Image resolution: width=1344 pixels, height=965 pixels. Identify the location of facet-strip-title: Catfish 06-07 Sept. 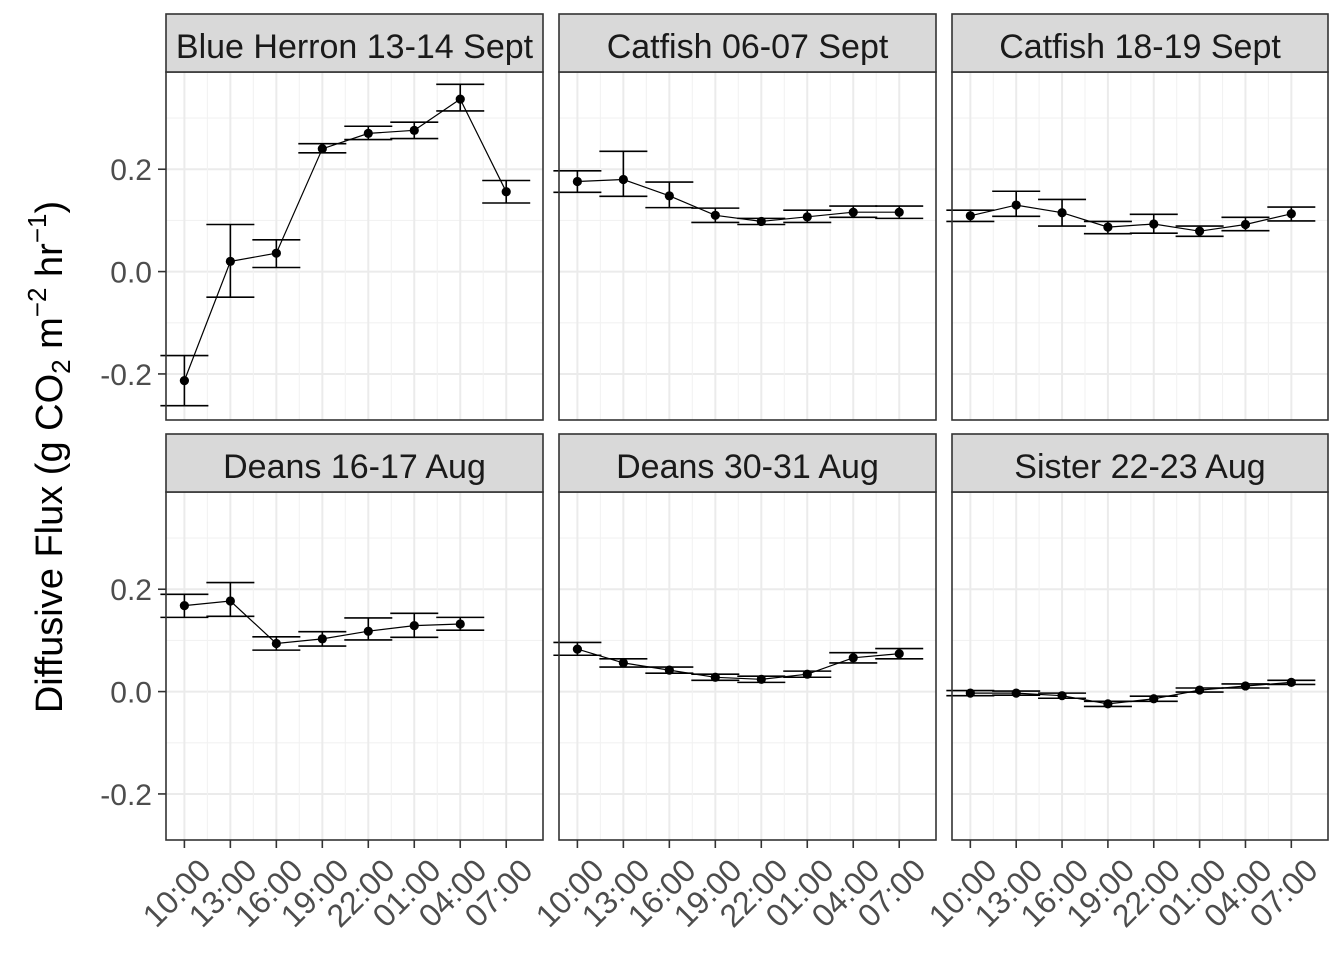
(748, 47).